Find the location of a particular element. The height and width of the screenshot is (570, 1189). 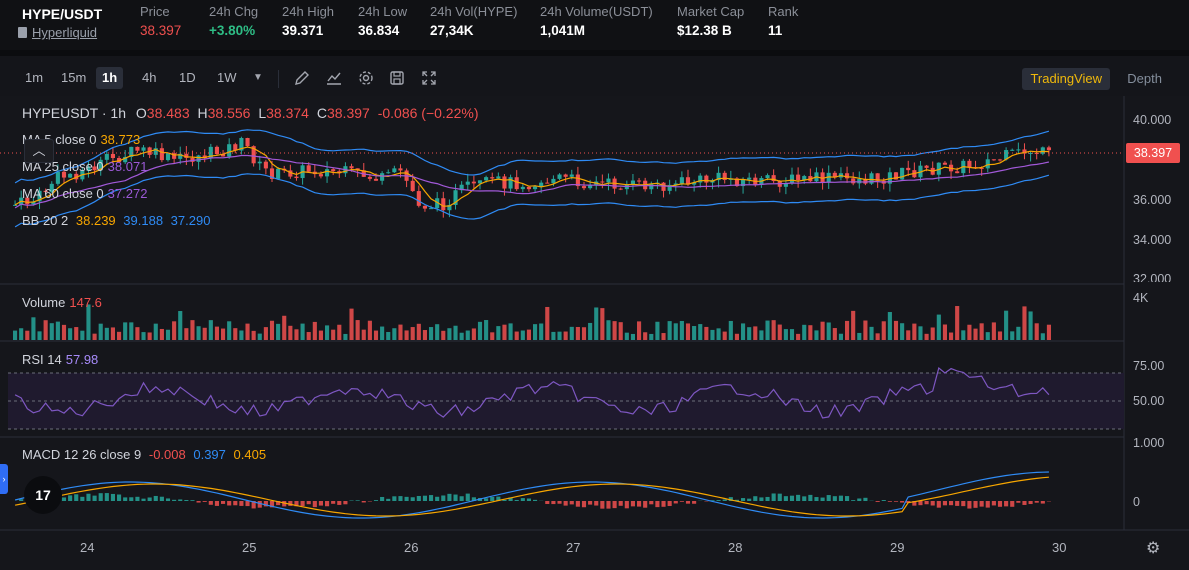

open-label: O is located at coordinates (141, 113).